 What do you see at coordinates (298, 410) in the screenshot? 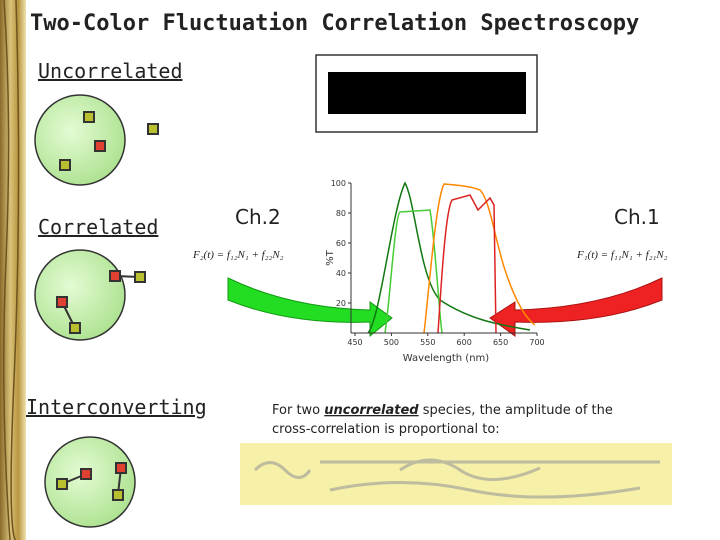
I see `note-text: For two` at bounding box center [298, 410].